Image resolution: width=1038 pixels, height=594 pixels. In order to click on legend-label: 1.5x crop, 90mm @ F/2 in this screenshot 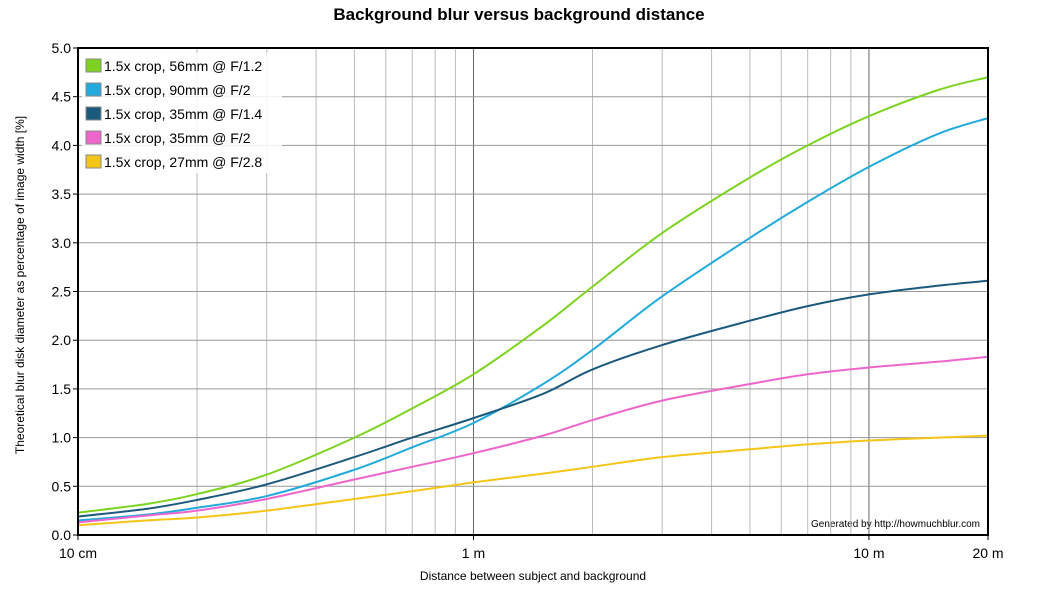, I will do `click(177, 90)`.